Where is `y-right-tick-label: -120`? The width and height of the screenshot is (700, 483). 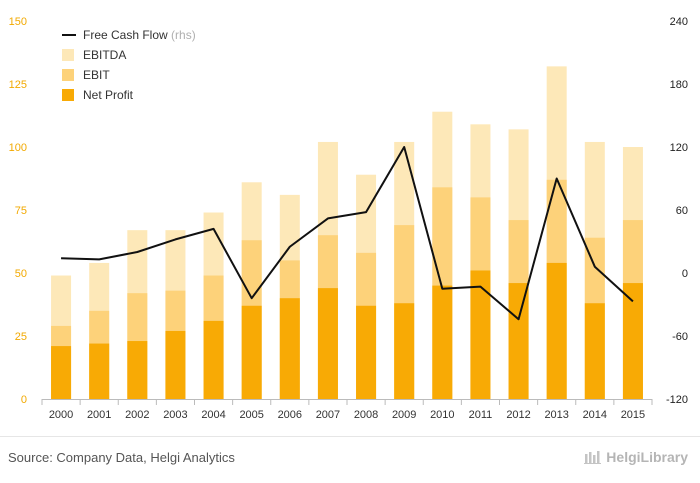 y-right-tick-label: -120 is located at coordinates (677, 400).